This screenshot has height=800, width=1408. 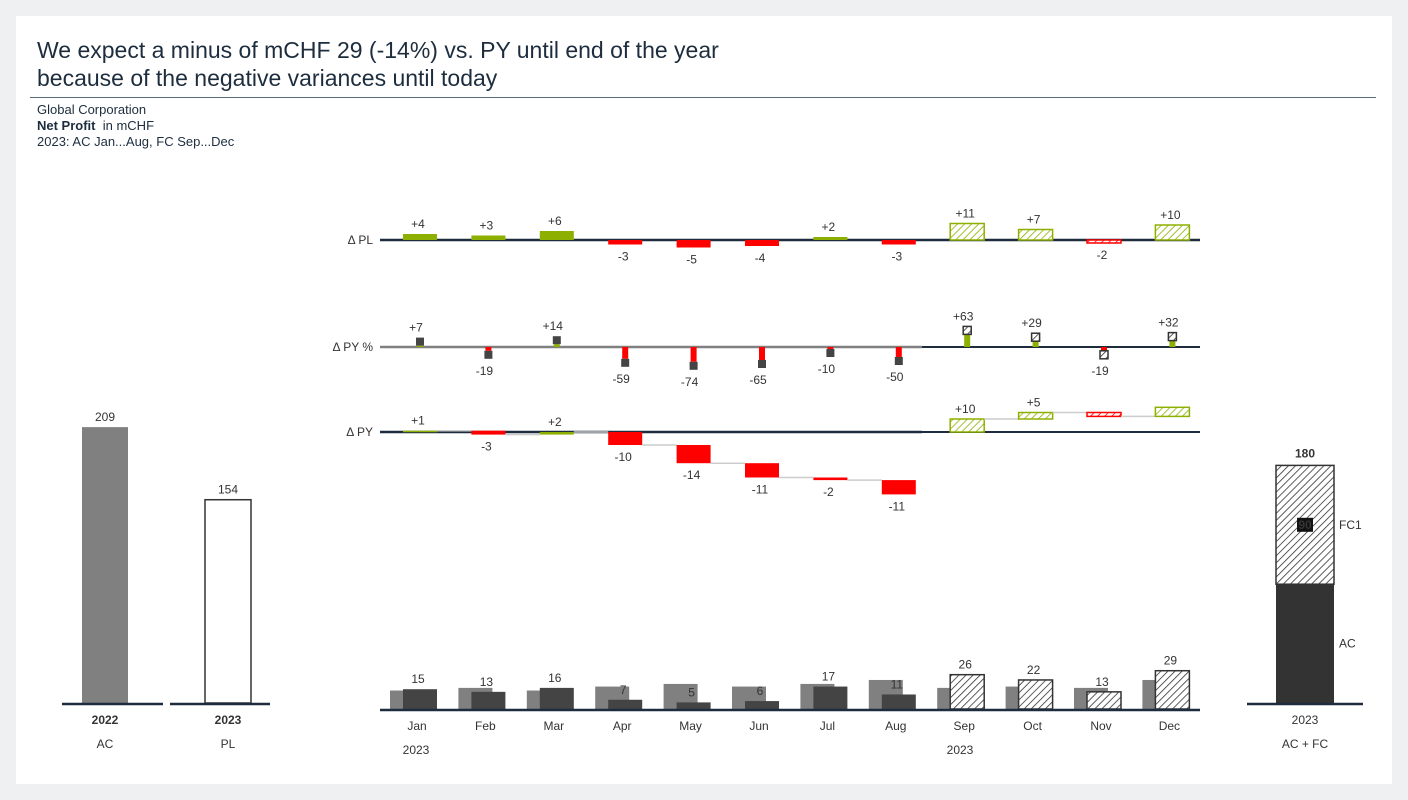 What do you see at coordinates (1104, 700) in the screenshot?
I see `ac-fc-bar-Nov` at bounding box center [1104, 700].